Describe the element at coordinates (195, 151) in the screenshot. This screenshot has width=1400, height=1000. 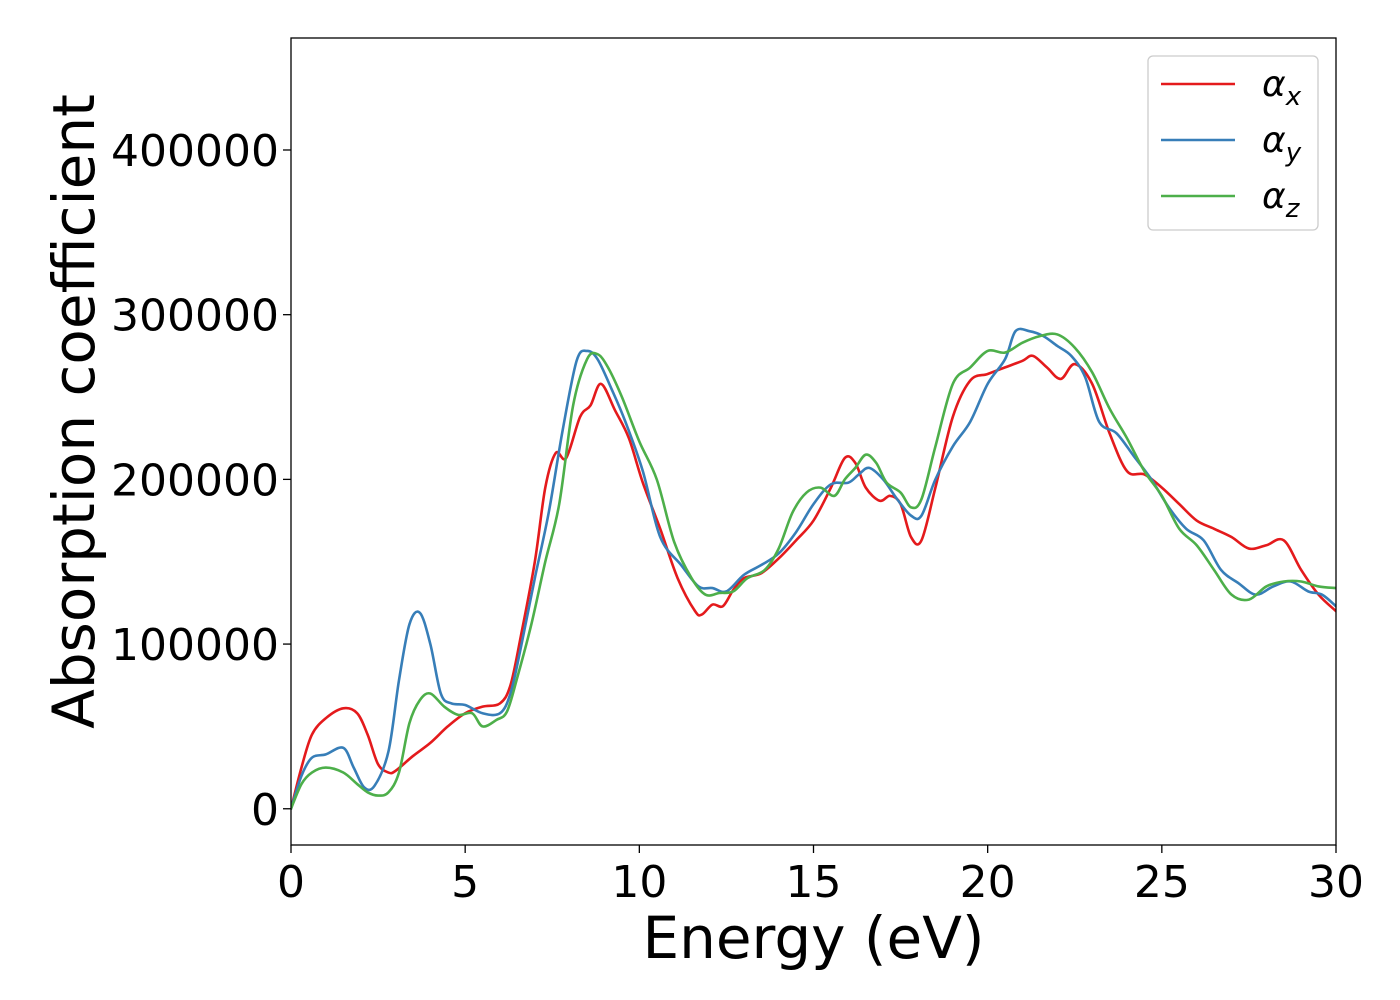
I see `y-tick-label: 400000` at that location.